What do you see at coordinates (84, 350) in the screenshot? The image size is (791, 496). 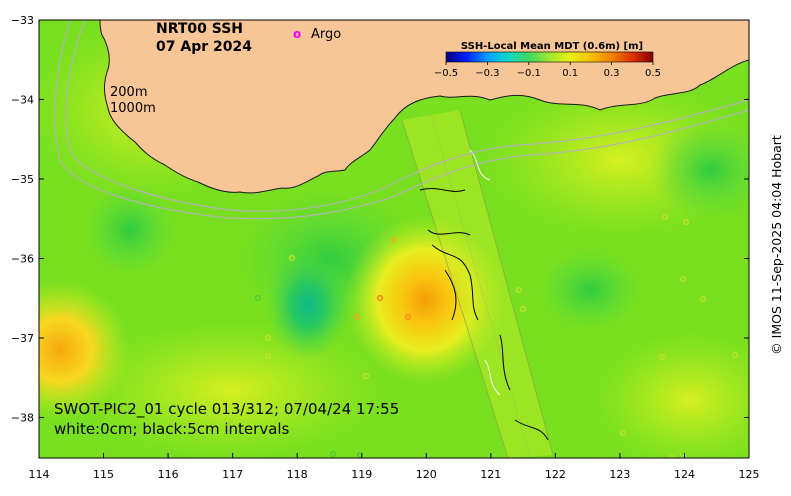 I see `warm-eddy-west` at bounding box center [84, 350].